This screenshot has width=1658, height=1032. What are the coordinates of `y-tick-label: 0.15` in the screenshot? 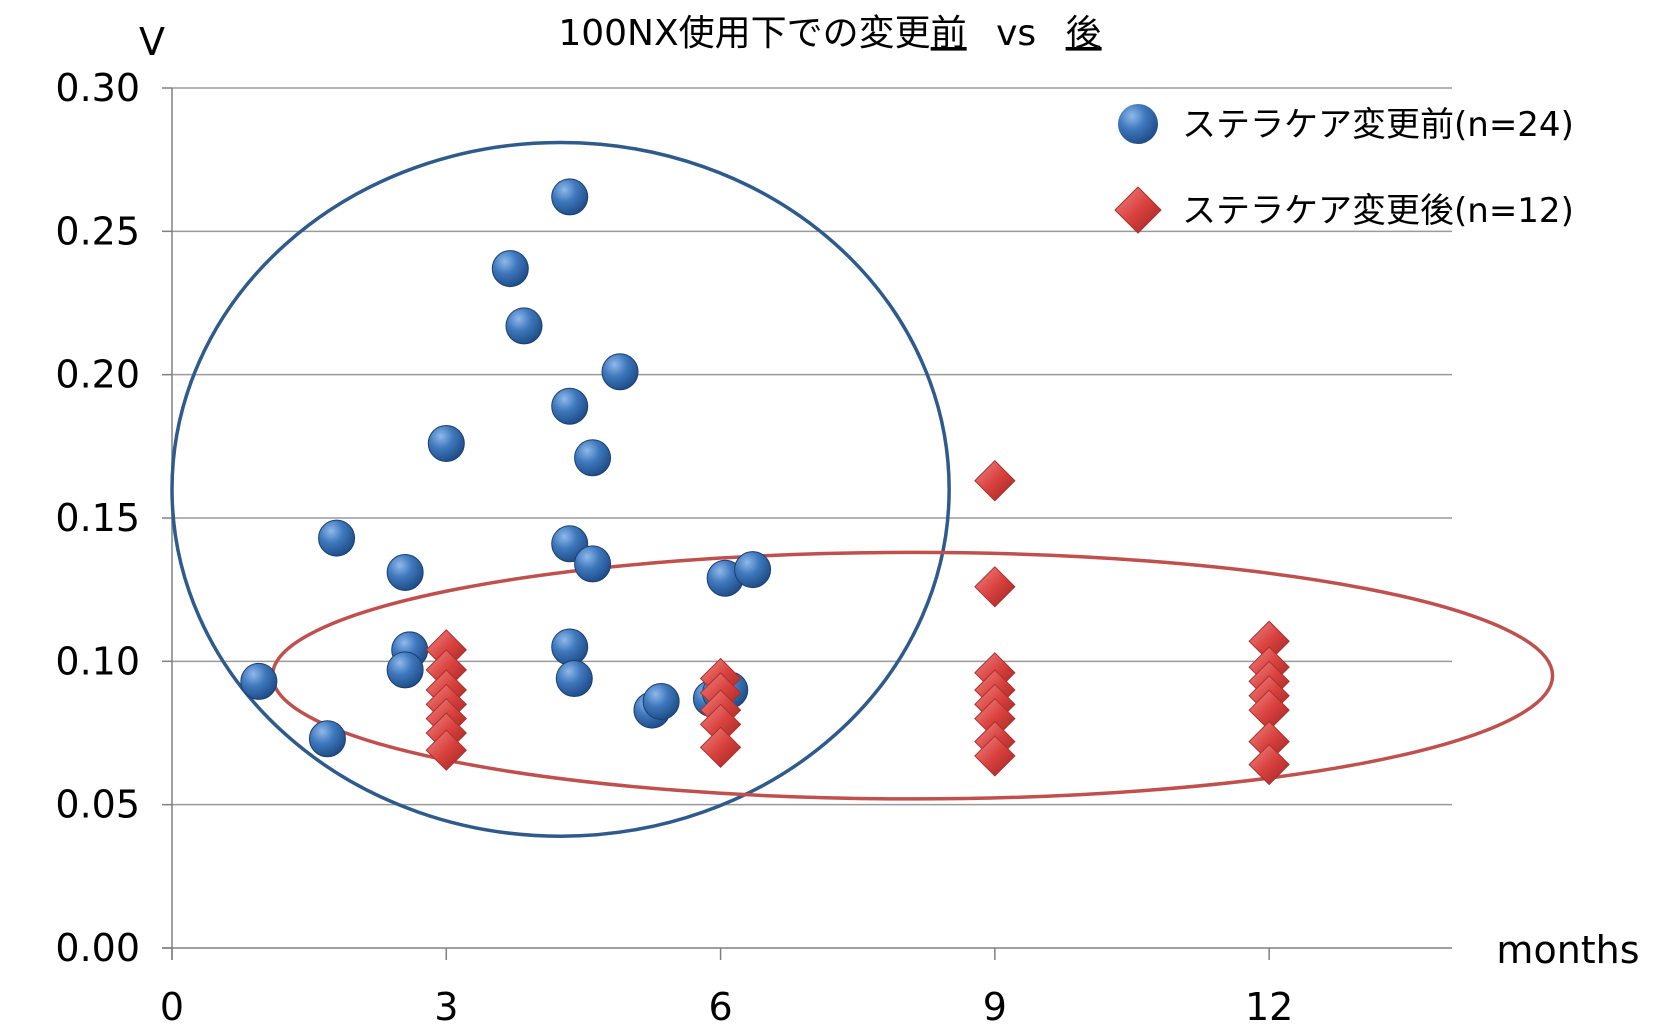 It's located at (97, 518).